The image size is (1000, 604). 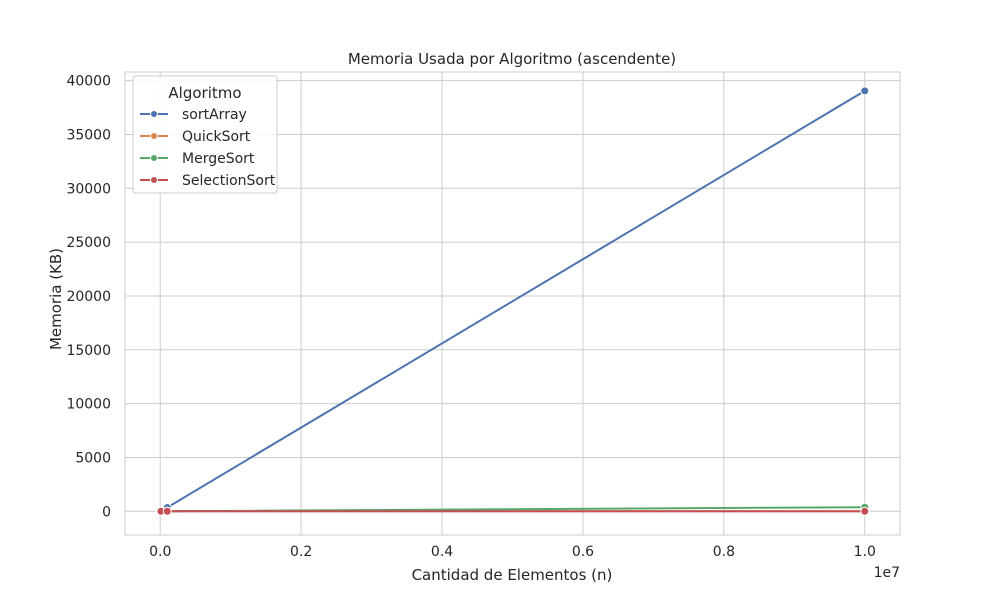 I want to click on x-tick-label: 0.6, so click(x=583, y=552).